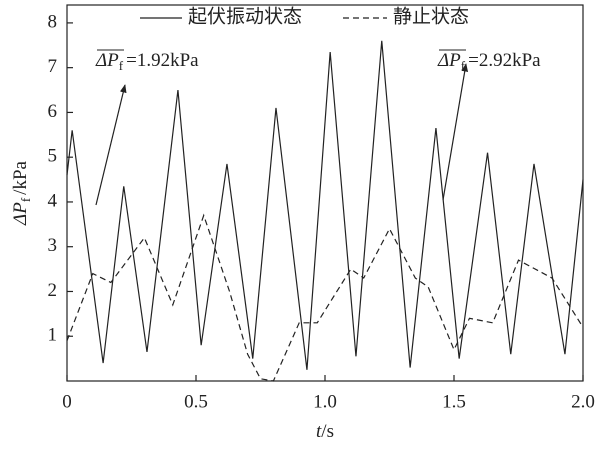 The width and height of the screenshot is (603, 449). What do you see at coordinates (53, 335) in the screenshot?
I see `y-tick-label: 1` at bounding box center [53, 335].